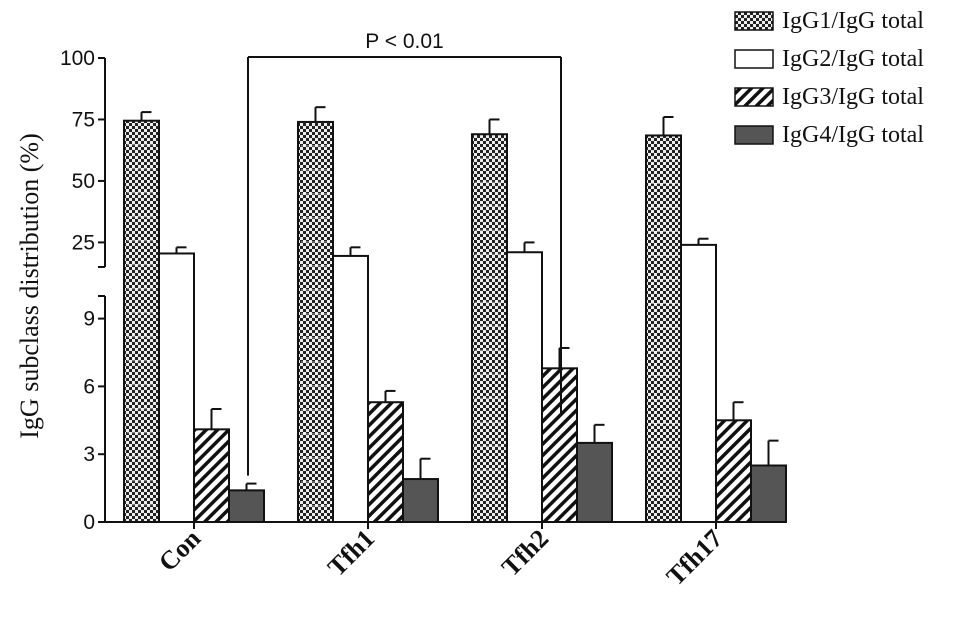  Describe the element at coordinates (440, 556) in the screenshot. I see `category-labels: Con Tfh1 Tfh2 Tfh17` at that location.